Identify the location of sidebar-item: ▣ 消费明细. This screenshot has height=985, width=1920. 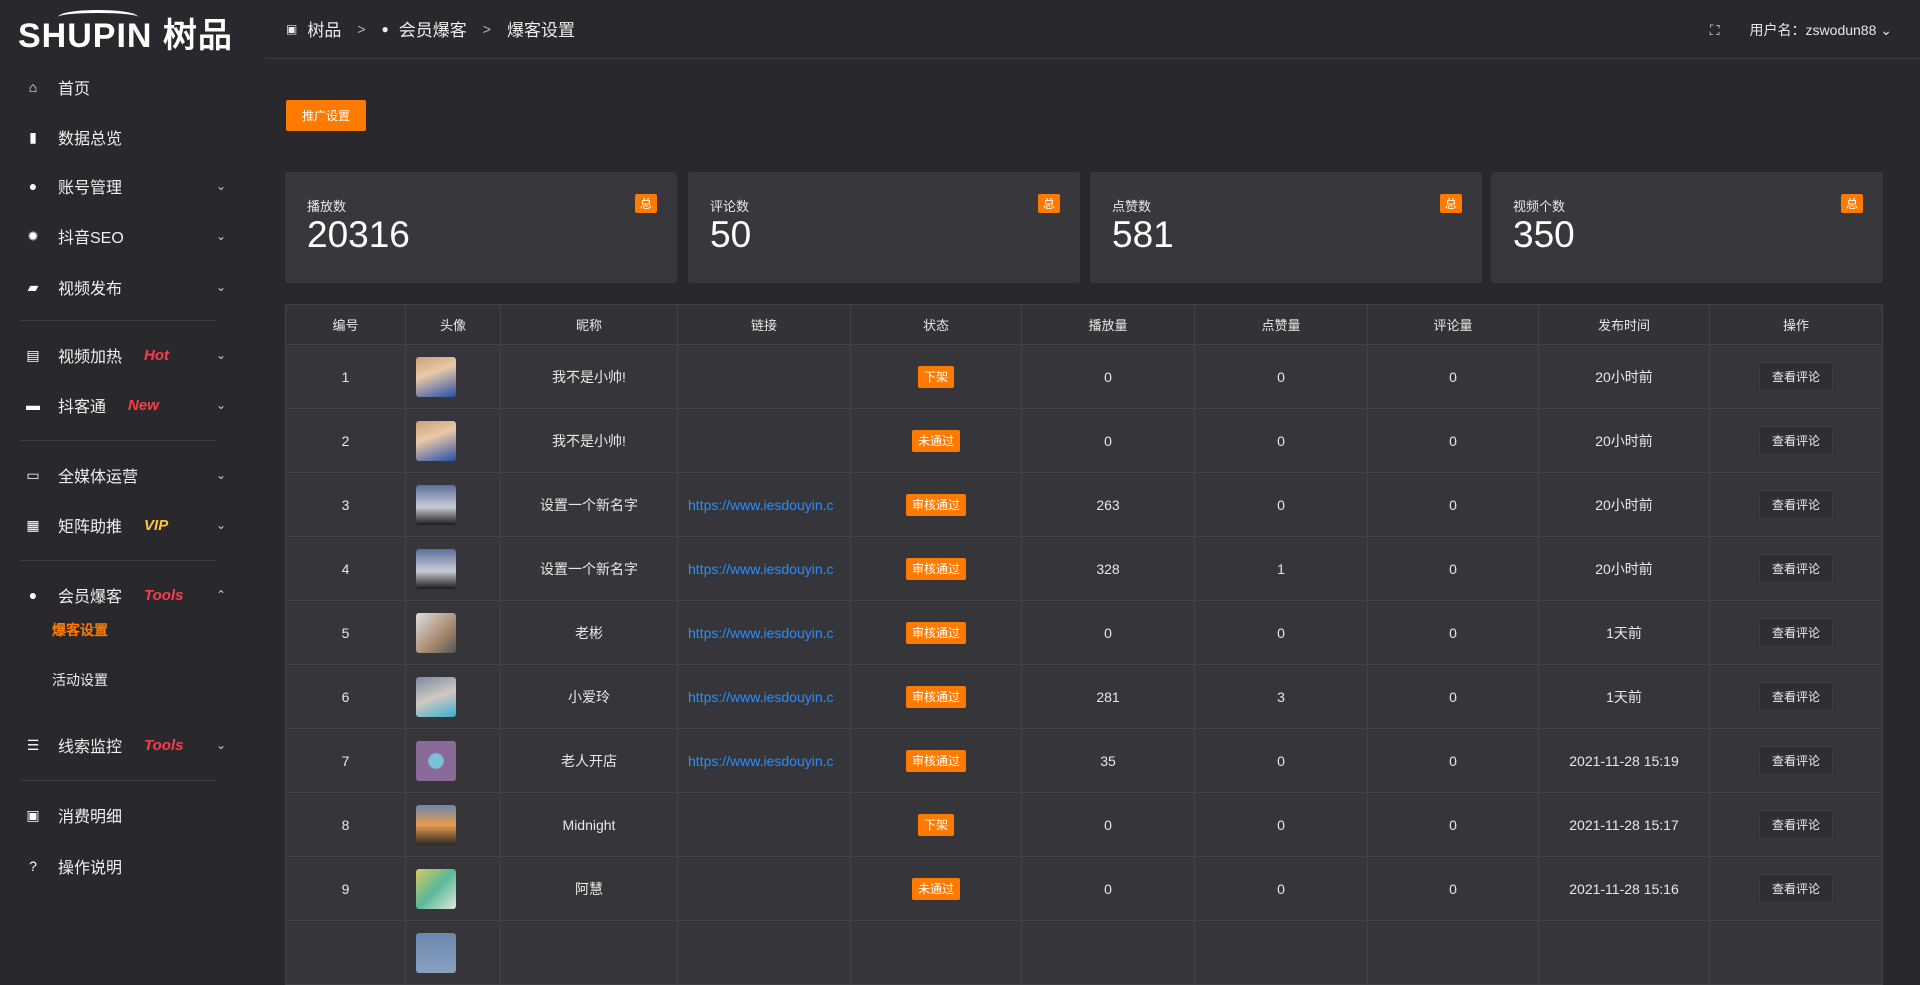
(120, 815).